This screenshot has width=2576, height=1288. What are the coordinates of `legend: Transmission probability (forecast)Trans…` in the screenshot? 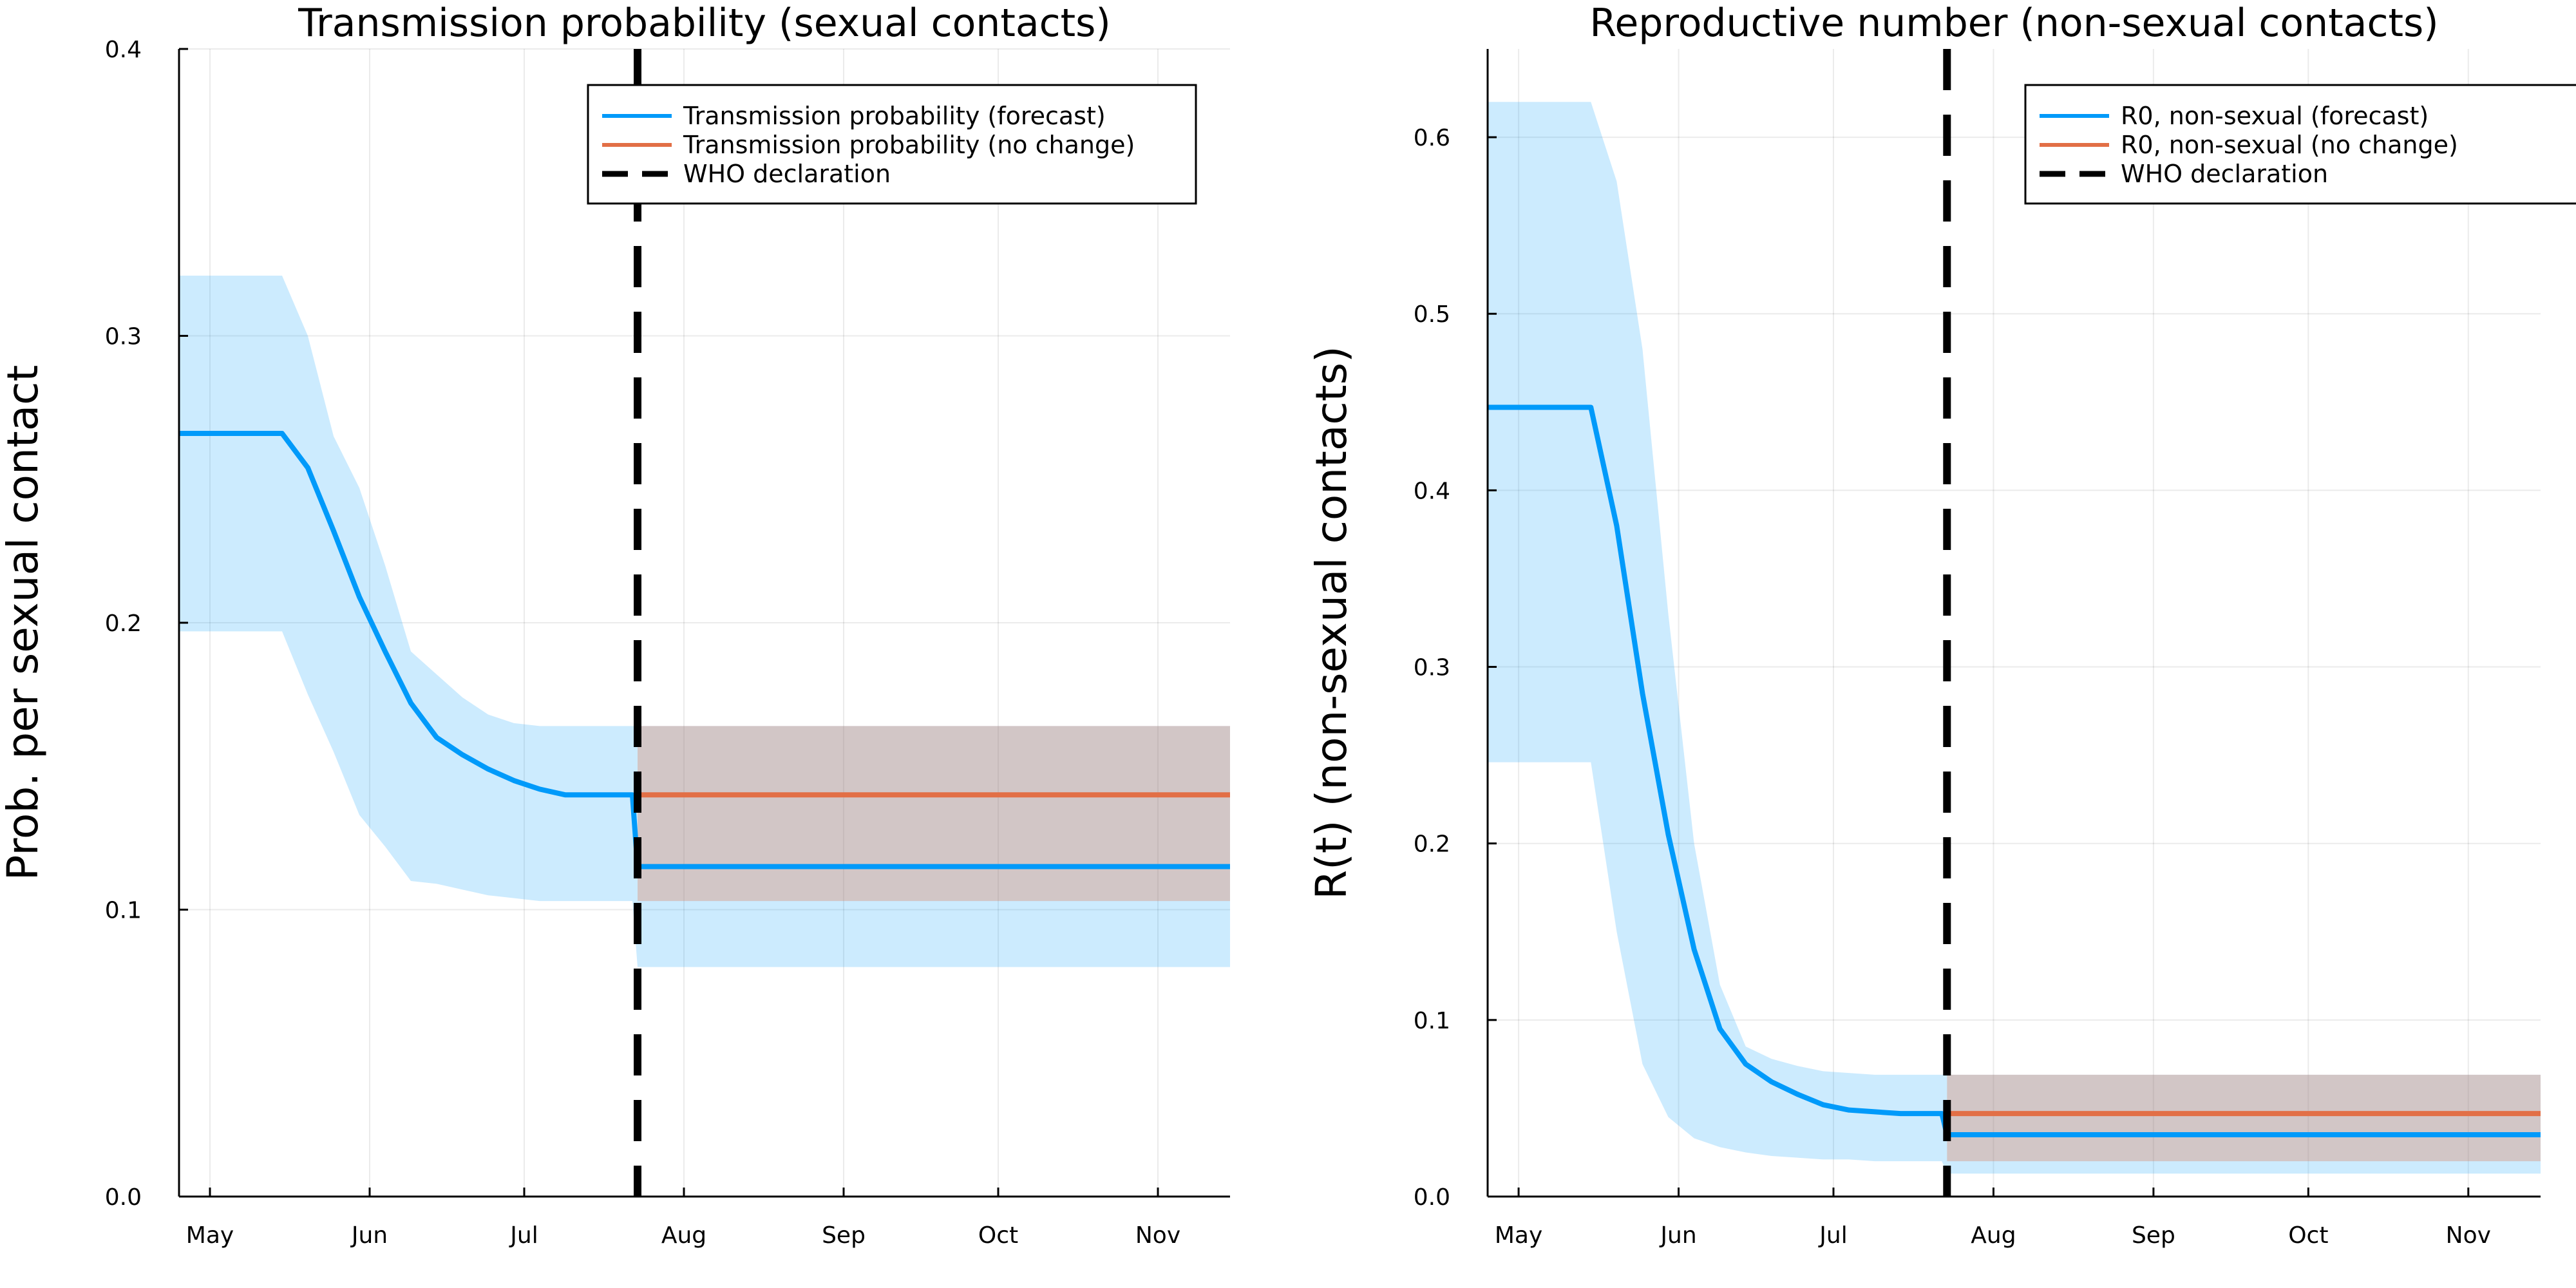 It's located at (892, 144).